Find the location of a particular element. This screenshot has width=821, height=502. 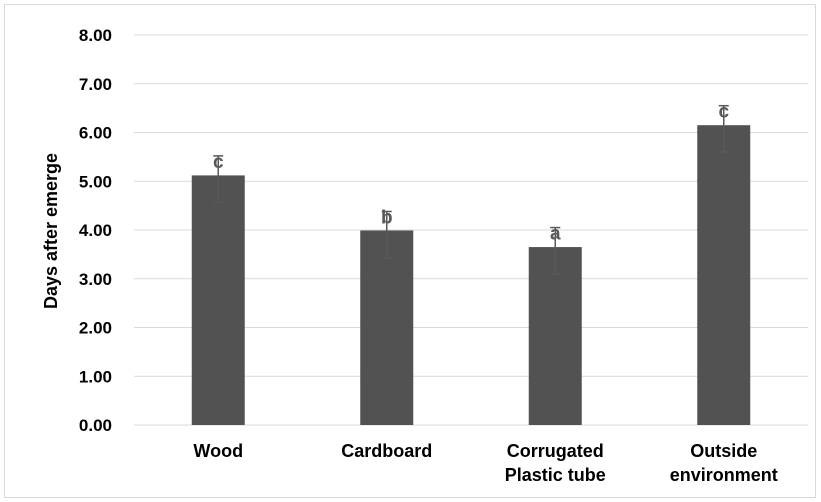

y-tick-label: 4.00 is located at coordinates (95, 230).